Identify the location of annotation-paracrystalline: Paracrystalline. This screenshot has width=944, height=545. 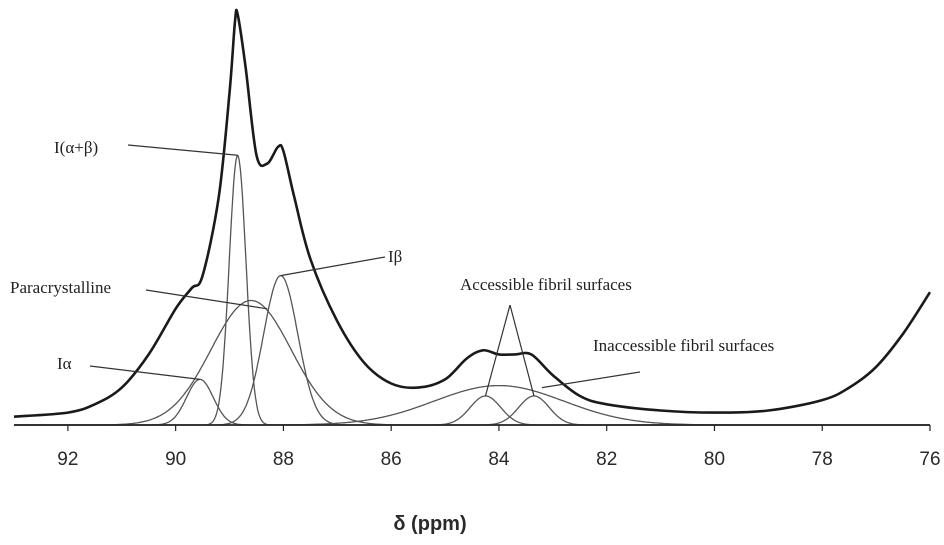
(60, 287).